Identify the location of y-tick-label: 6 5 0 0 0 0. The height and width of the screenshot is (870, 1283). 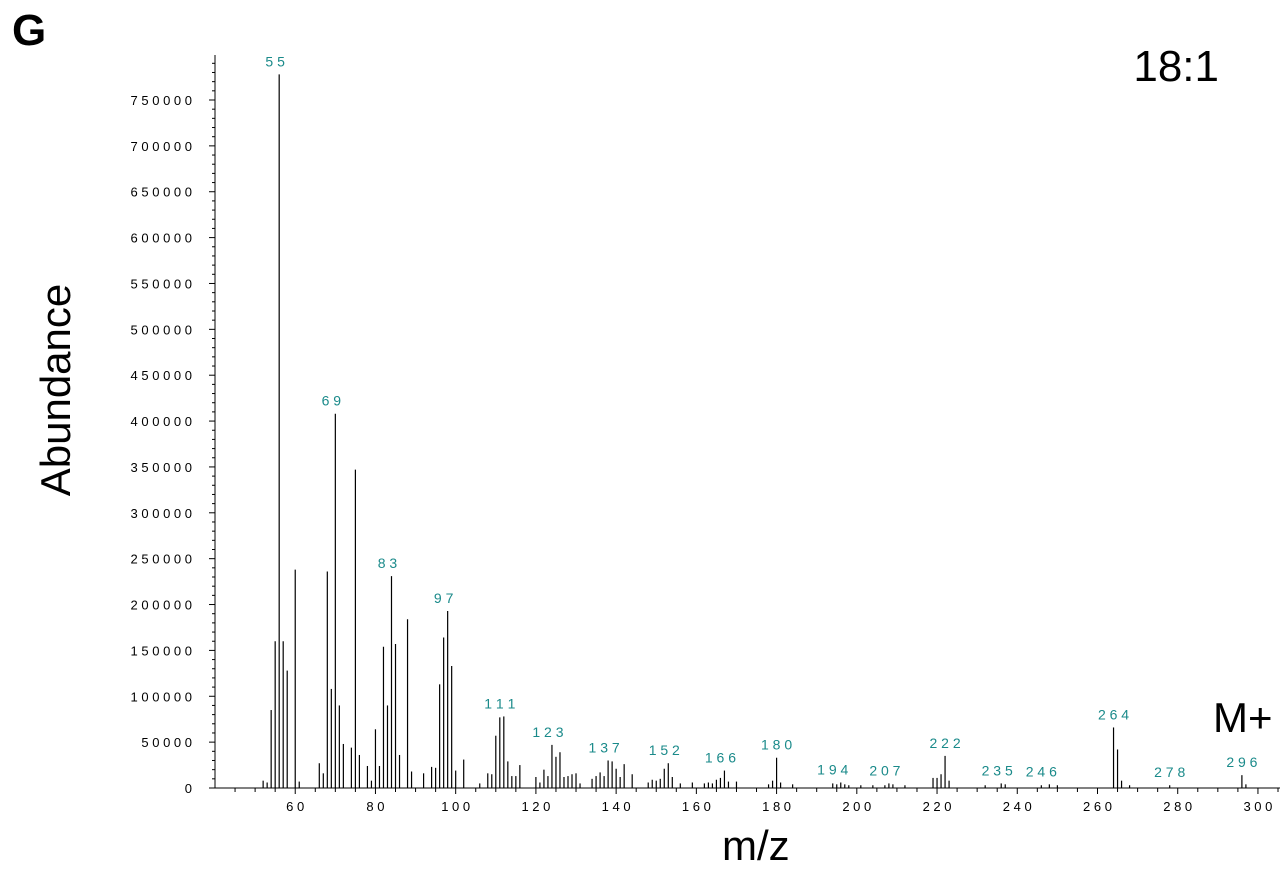
(161, 192).